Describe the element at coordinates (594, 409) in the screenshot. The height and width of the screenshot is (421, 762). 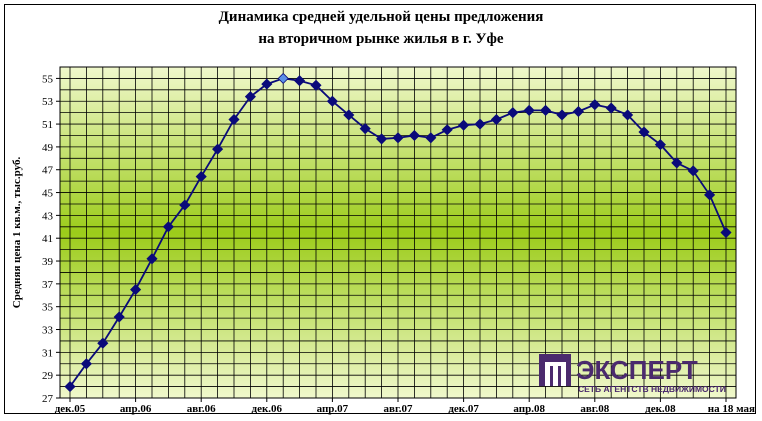
I see `x-tick-label: авг.08` at that location.